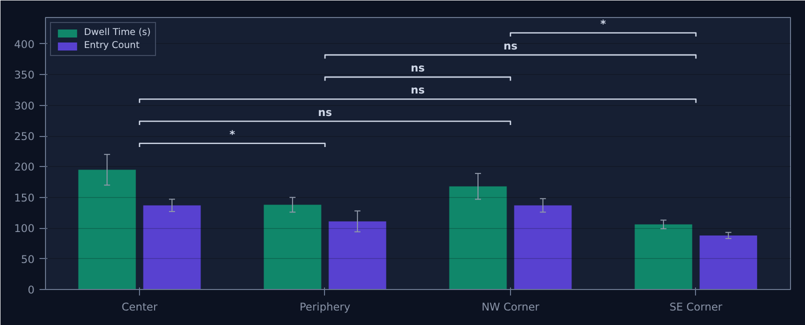 This screenshot has width=805, height=325. Describe the element at coordinates (24, 44) in the screenshot. I see `y-tick-label: 400` at that location.